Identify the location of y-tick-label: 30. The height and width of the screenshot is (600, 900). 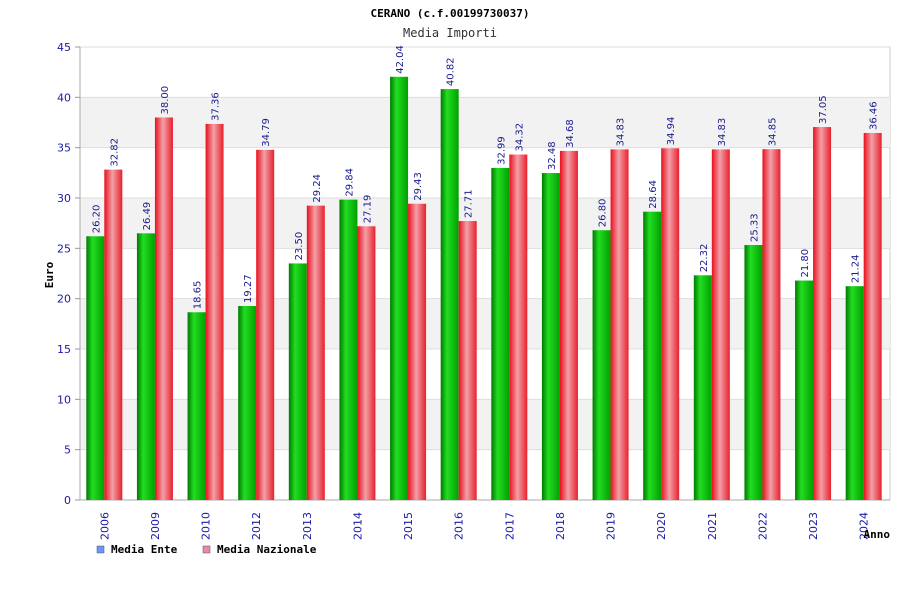
(64, 198).